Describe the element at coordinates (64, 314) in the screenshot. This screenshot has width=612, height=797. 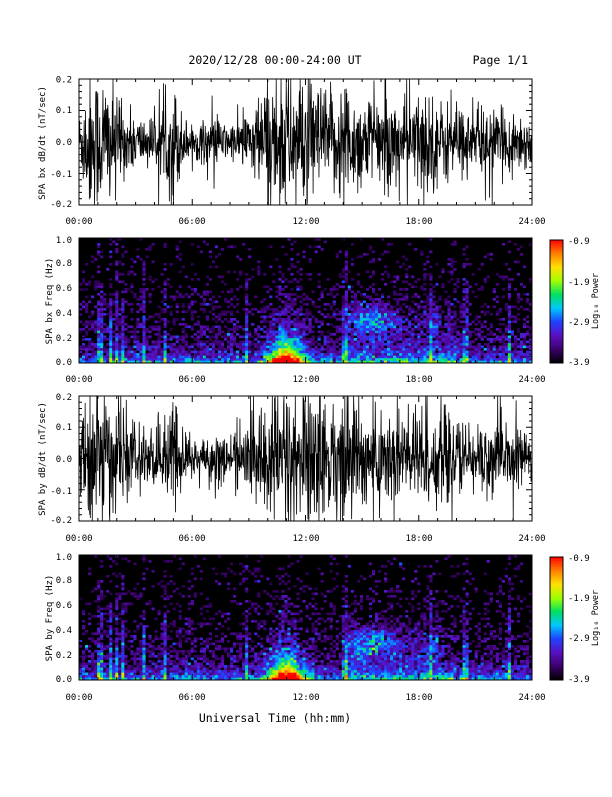
I see `y-tick-label: 0.4` at that location.